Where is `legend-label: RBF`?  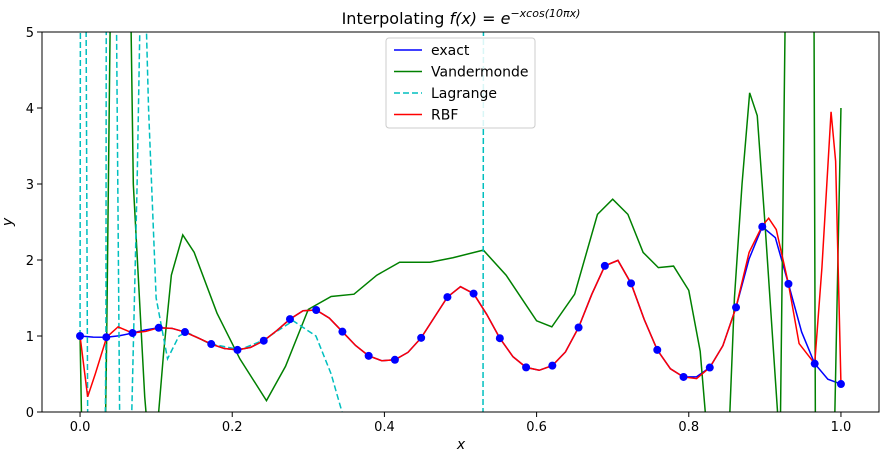
legend-label: RBF is located at coordinates (444, 116).